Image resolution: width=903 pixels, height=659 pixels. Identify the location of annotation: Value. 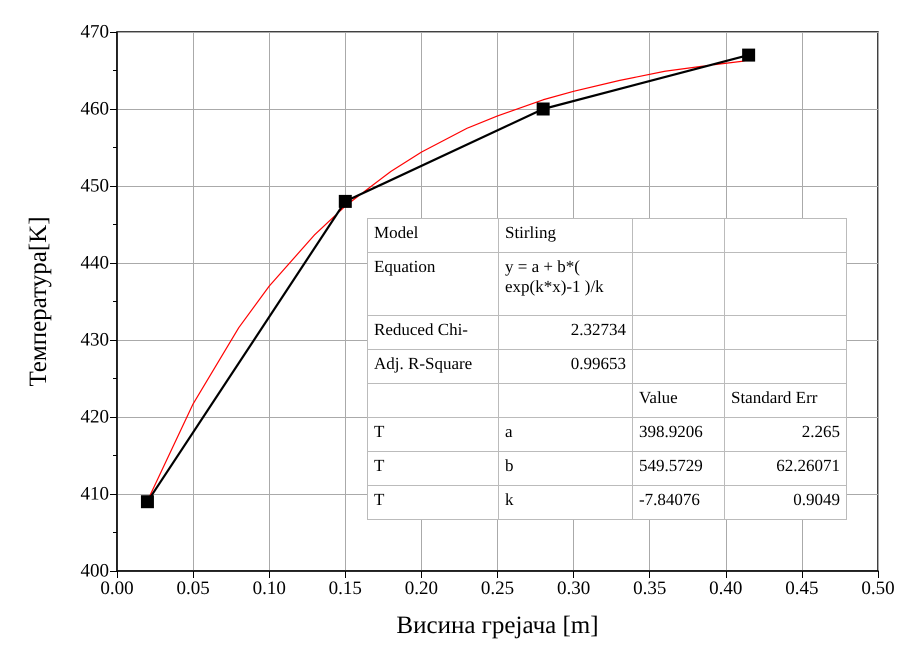
(678, 401).